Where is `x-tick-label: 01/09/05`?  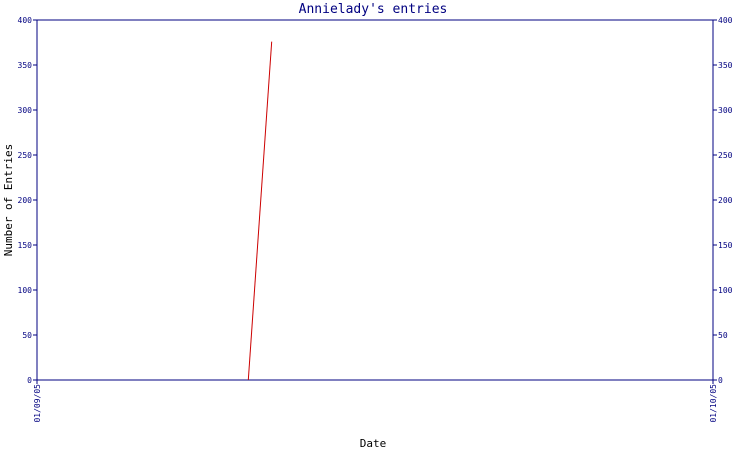 x-tick-label: 01/09/05 is located at coordinates (37, 403).